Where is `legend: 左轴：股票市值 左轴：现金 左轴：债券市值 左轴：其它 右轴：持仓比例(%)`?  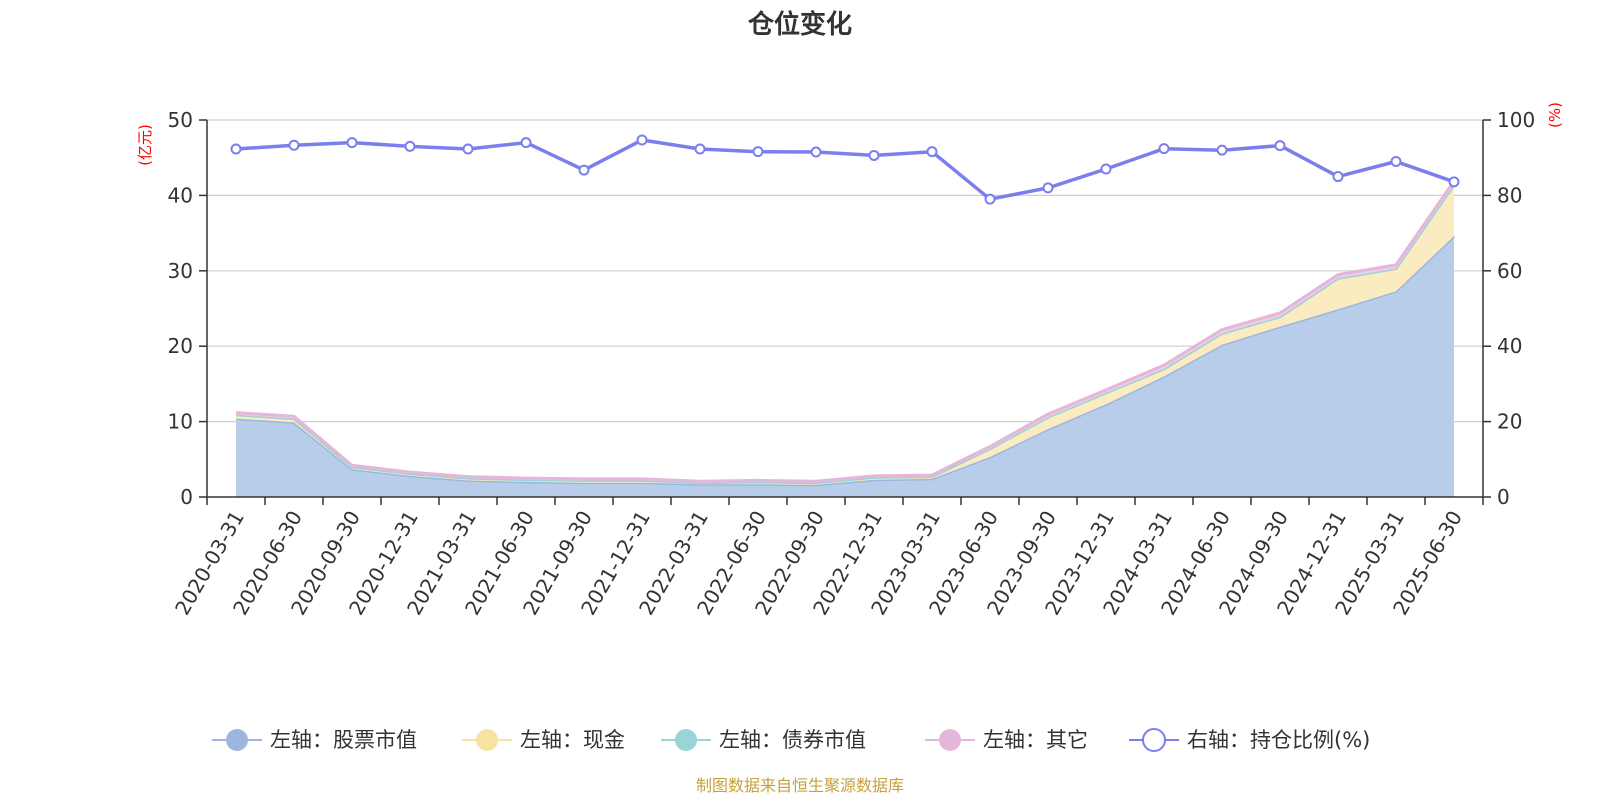
legend: 左轴：股票市值 左轴：现金 左轴：债券市值 左轴：其它 右轴：持仓比例(%) is located at coordinates (791, 740).